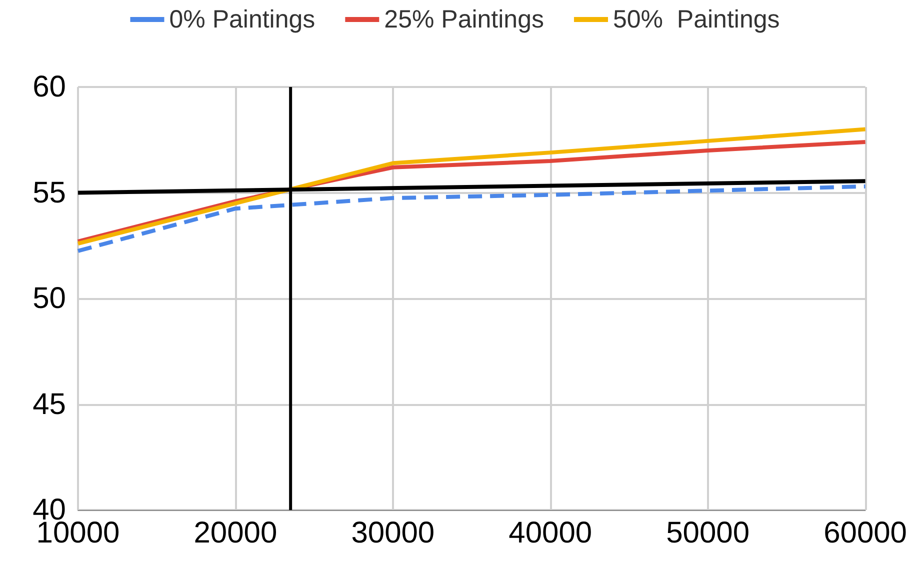 The image size is (910, 565). I want to click on y-tick-label: 50, so click(49, 298).